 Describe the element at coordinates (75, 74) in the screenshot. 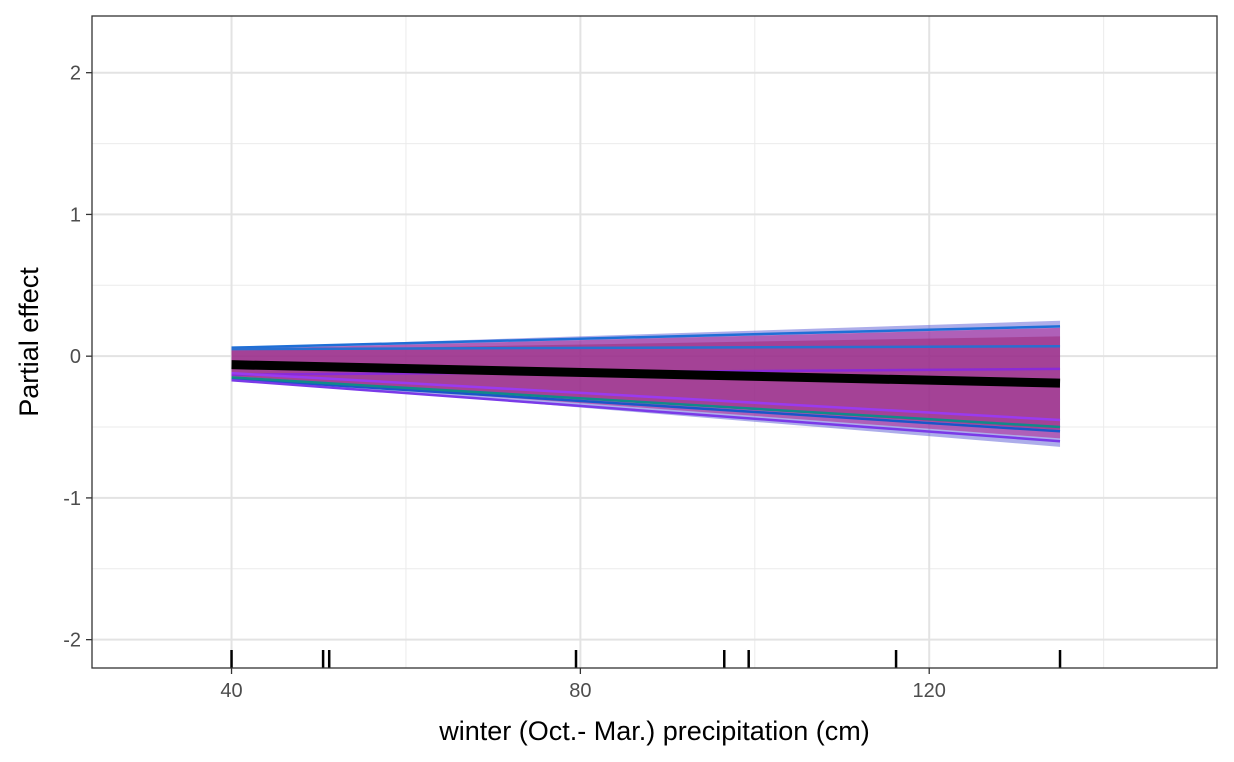

I see `y-tick-label: 2` at that location.